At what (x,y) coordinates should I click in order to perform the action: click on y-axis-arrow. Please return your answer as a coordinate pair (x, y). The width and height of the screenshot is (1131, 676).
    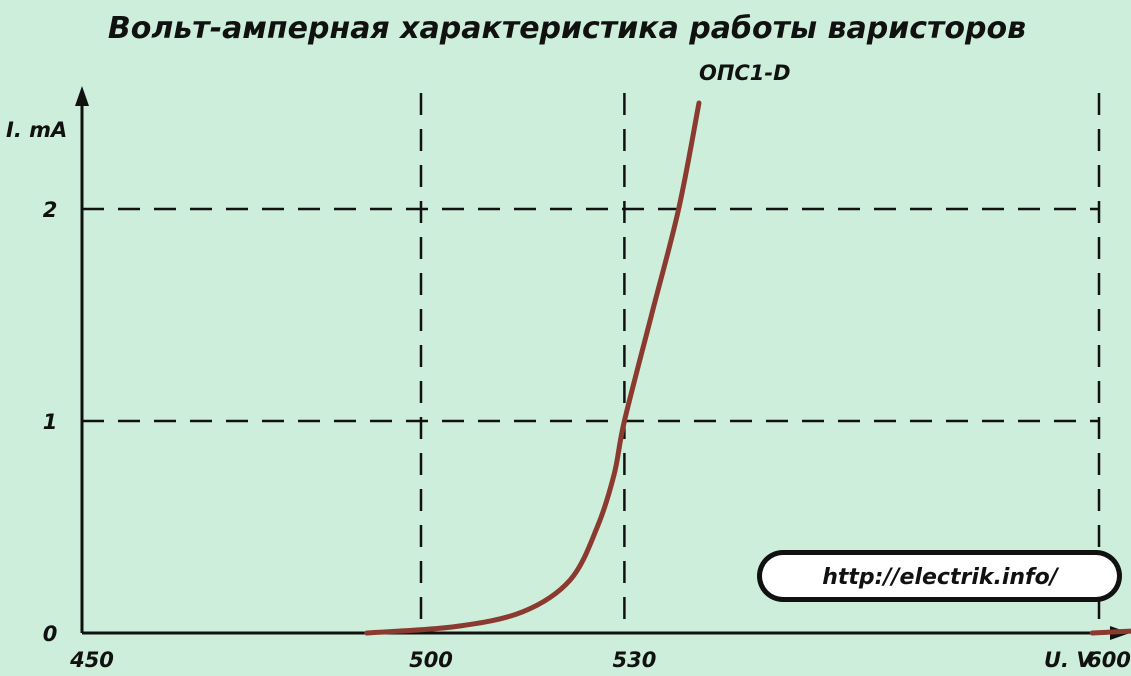
    Looking at the image, I should click on (82, 96).